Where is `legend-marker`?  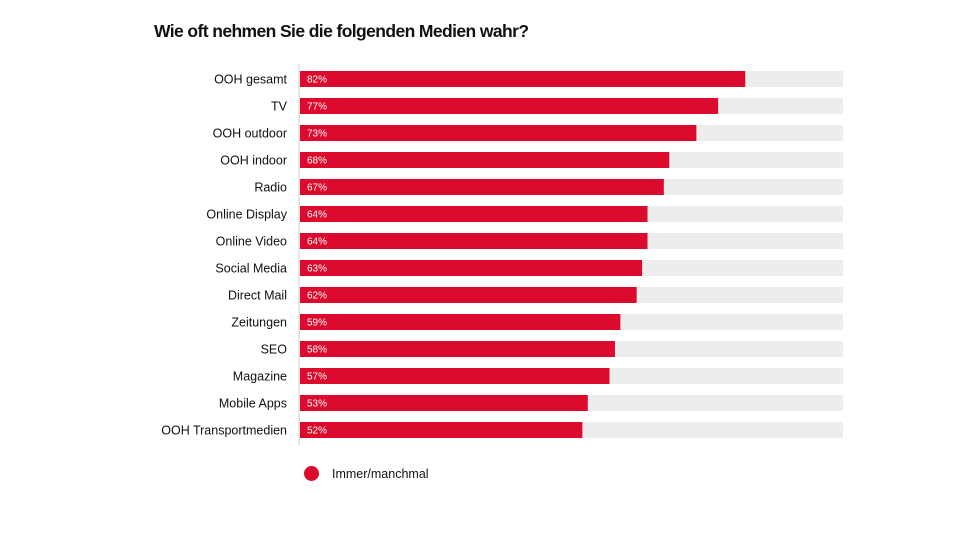
legend-marker is located at coordinates (311, 473).